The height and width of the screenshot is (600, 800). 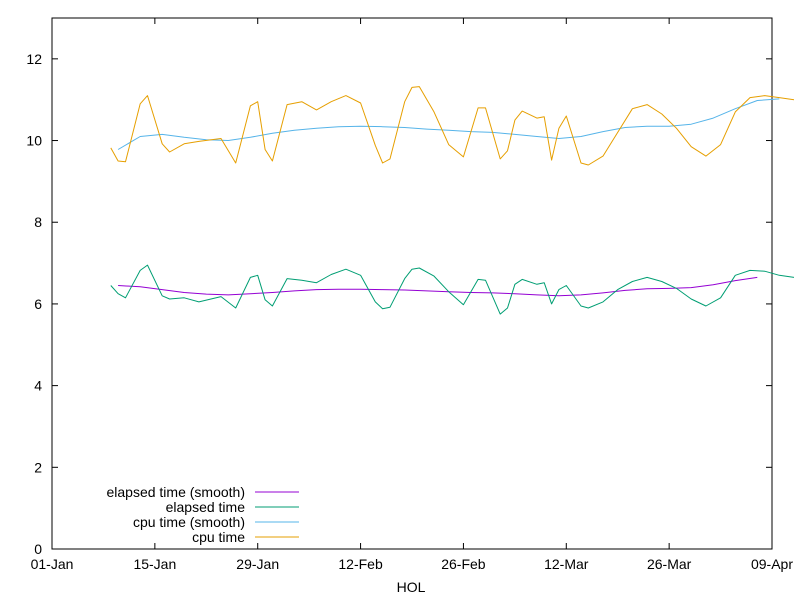 What do you see at coordinates (38, 222) in the screenshot?
I see `y-tick-label: 8` at bounding box center [38, 222].